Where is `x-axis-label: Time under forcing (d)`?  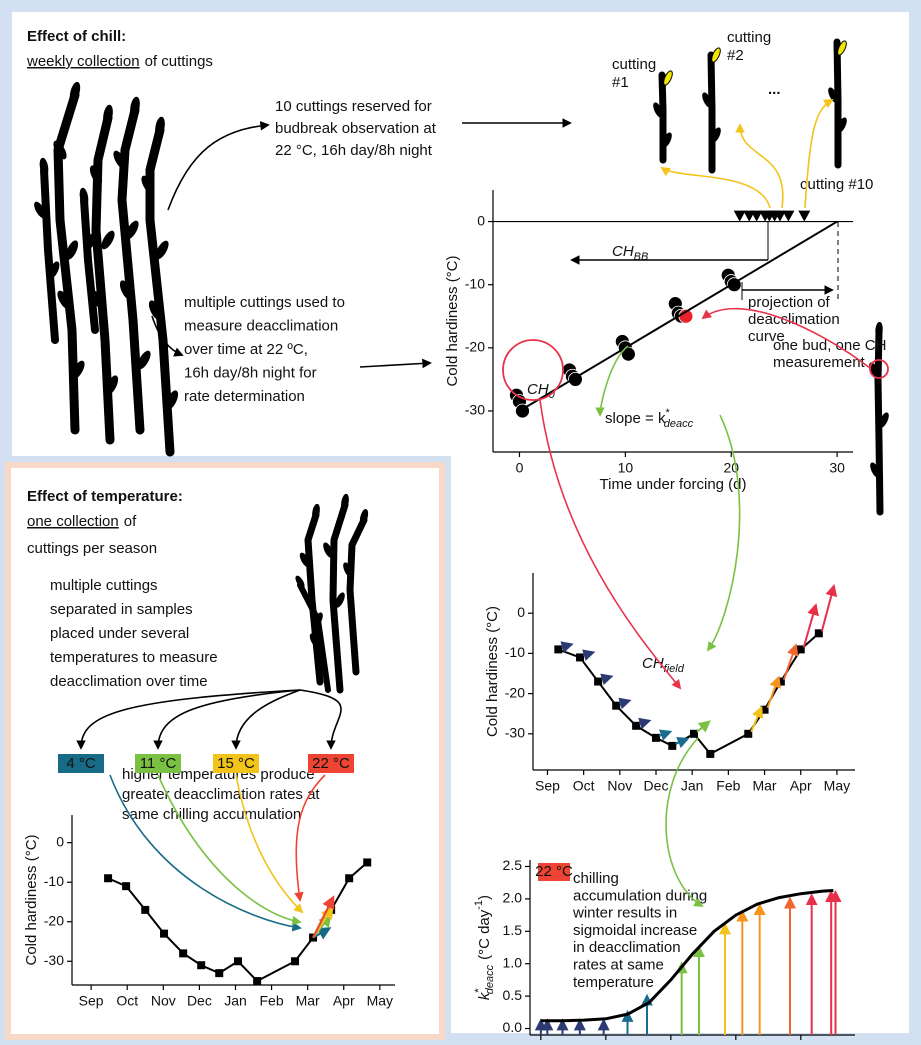 x-axis-label: Time under forcing (d) is located at coordinates (673, 484).